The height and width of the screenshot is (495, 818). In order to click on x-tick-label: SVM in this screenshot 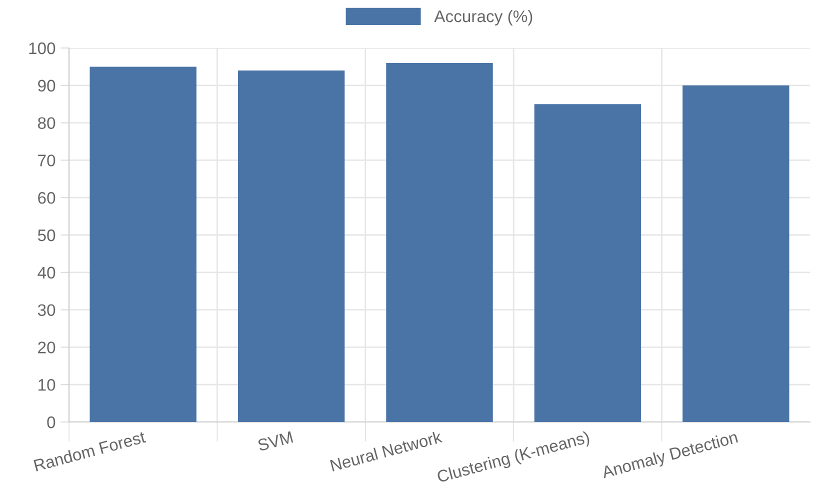, I will do `click(275, 441)`.